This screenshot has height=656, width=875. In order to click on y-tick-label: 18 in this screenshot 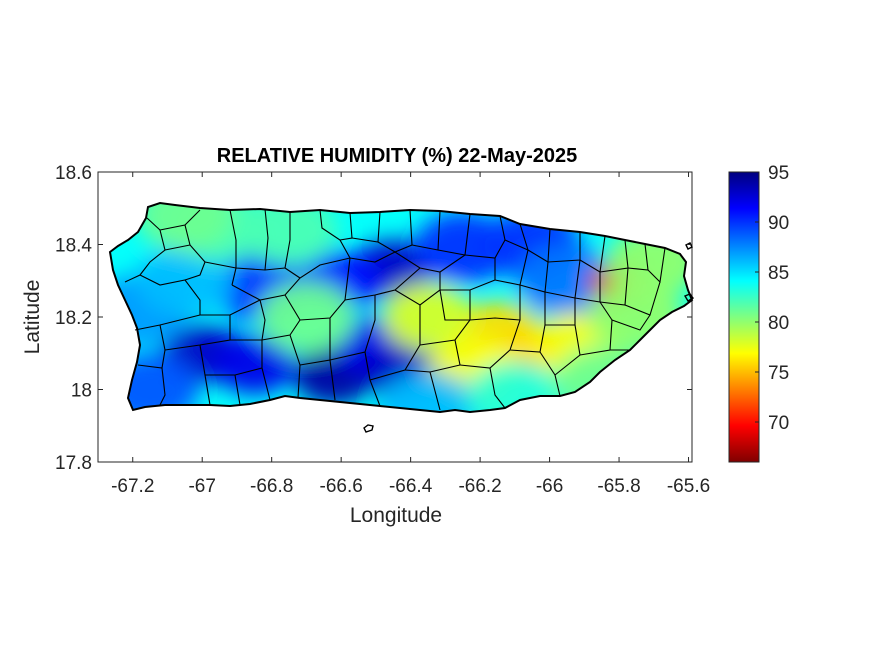, I will do `click(81, 391)`.